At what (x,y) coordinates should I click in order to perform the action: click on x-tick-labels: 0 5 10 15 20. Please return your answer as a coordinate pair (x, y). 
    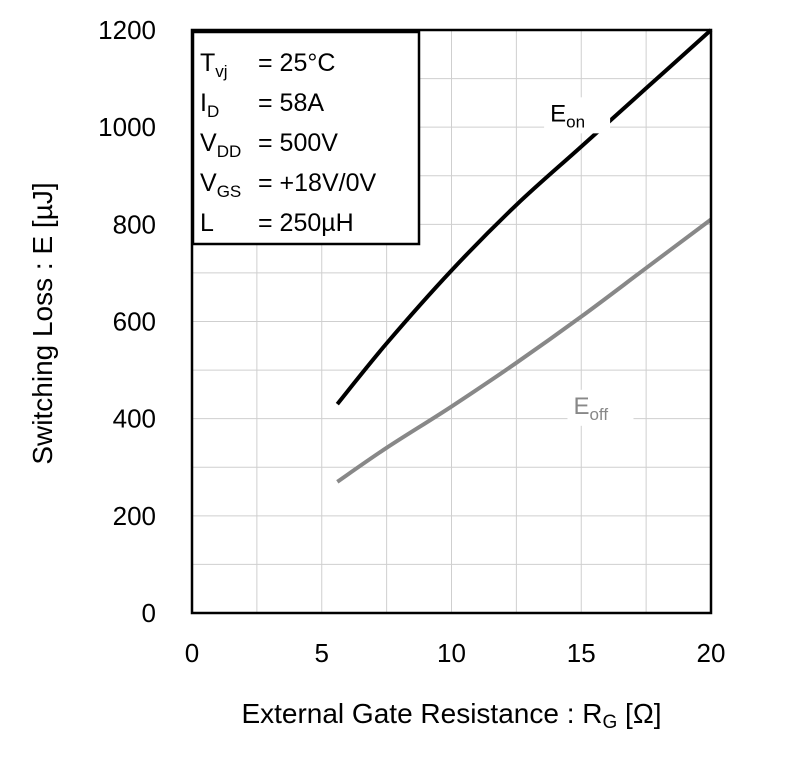
    Looking at the image, I should click on (455, 653).